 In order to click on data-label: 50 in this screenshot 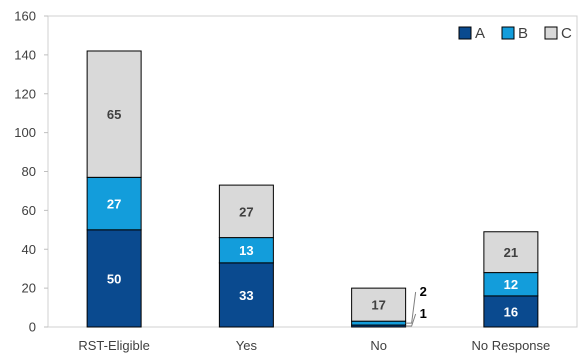, I will do `click(114, 278)`.